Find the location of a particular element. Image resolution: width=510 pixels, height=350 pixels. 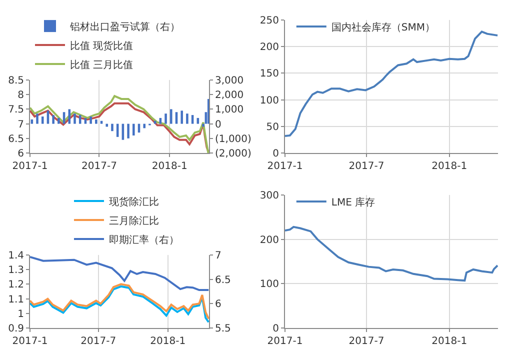

y-tick-label: 1 is located at coordinates (21, 314).